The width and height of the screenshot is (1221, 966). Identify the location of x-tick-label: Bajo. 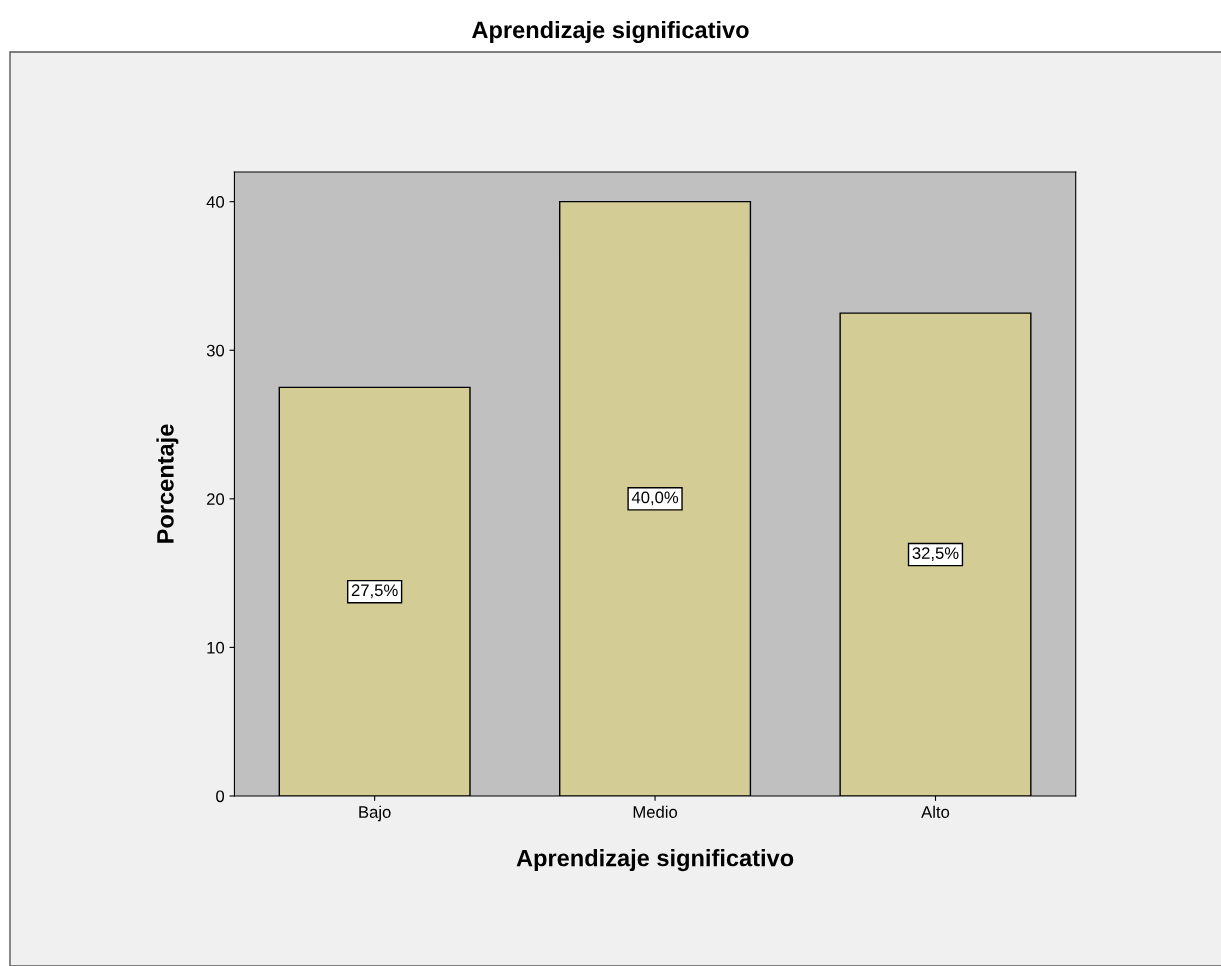
(375, 813).